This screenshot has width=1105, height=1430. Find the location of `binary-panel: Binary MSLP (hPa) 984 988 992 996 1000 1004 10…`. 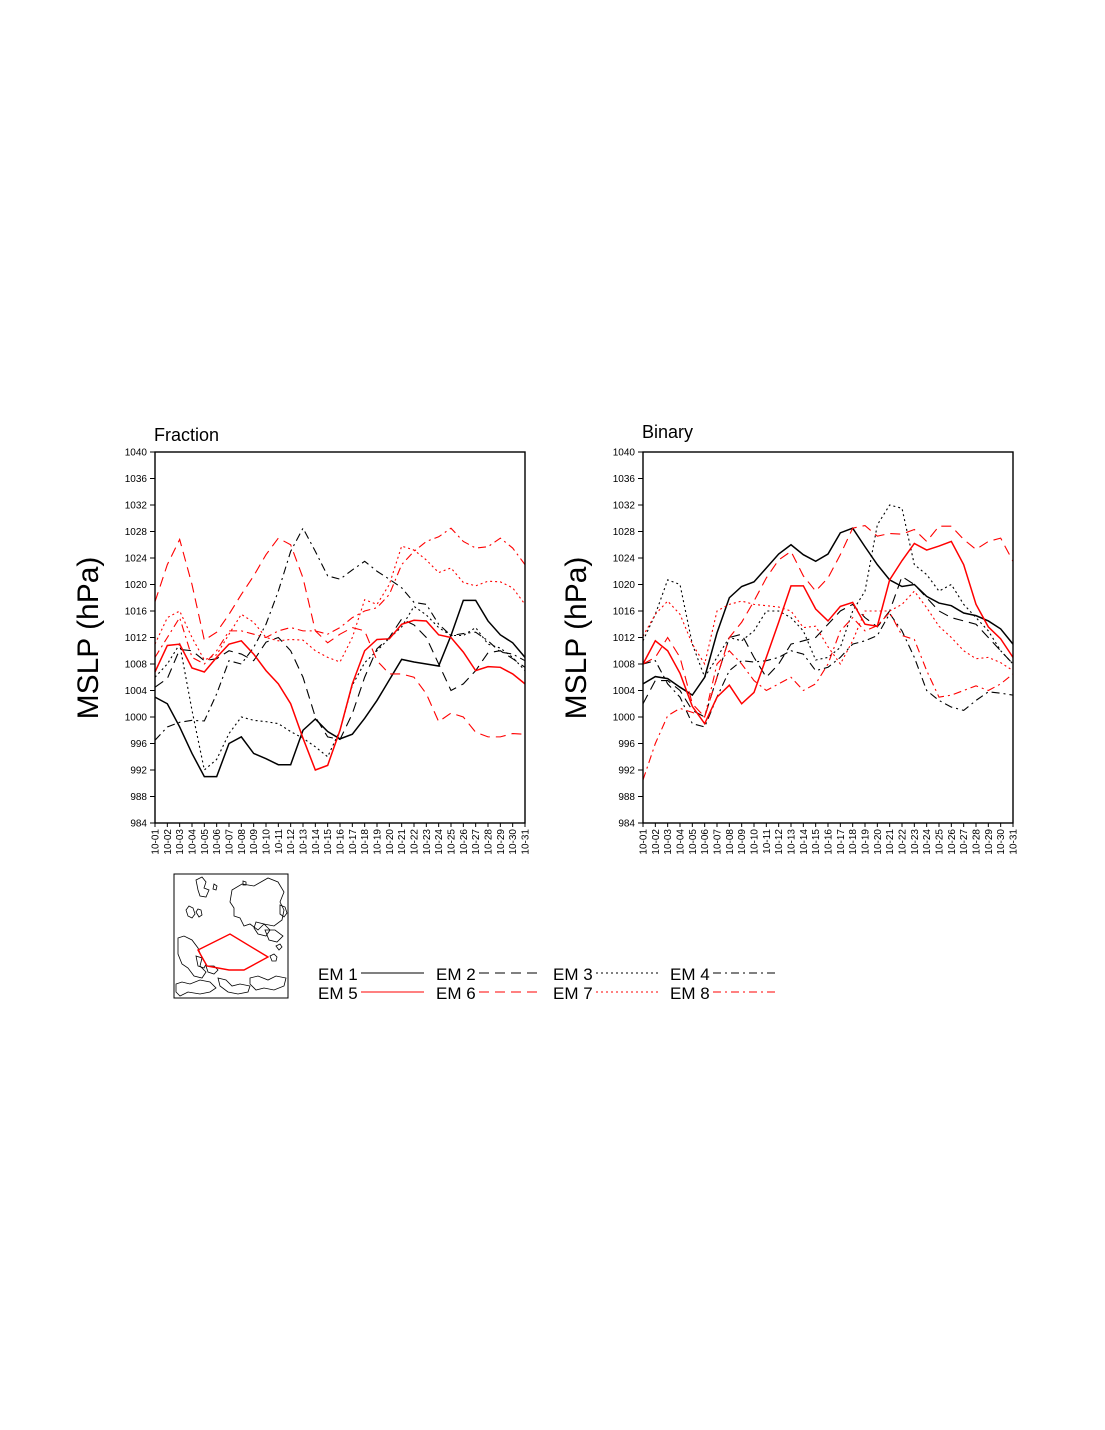

binary-panel: Binary MSLP (hPa) 984 988 992 996 1000 1004 10… is located at coordinates (790, 638).